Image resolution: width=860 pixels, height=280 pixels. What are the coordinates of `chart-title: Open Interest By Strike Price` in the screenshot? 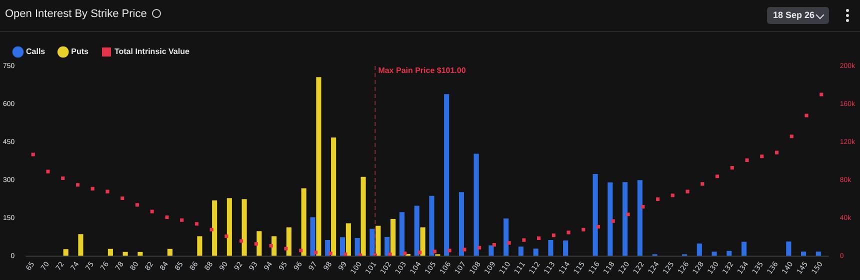 It's located at (76, 14).